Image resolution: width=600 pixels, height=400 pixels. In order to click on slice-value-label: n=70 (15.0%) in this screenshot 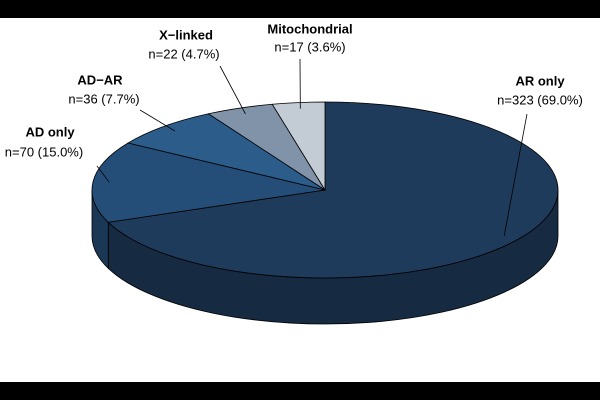, I will do `click(44, 151)`.